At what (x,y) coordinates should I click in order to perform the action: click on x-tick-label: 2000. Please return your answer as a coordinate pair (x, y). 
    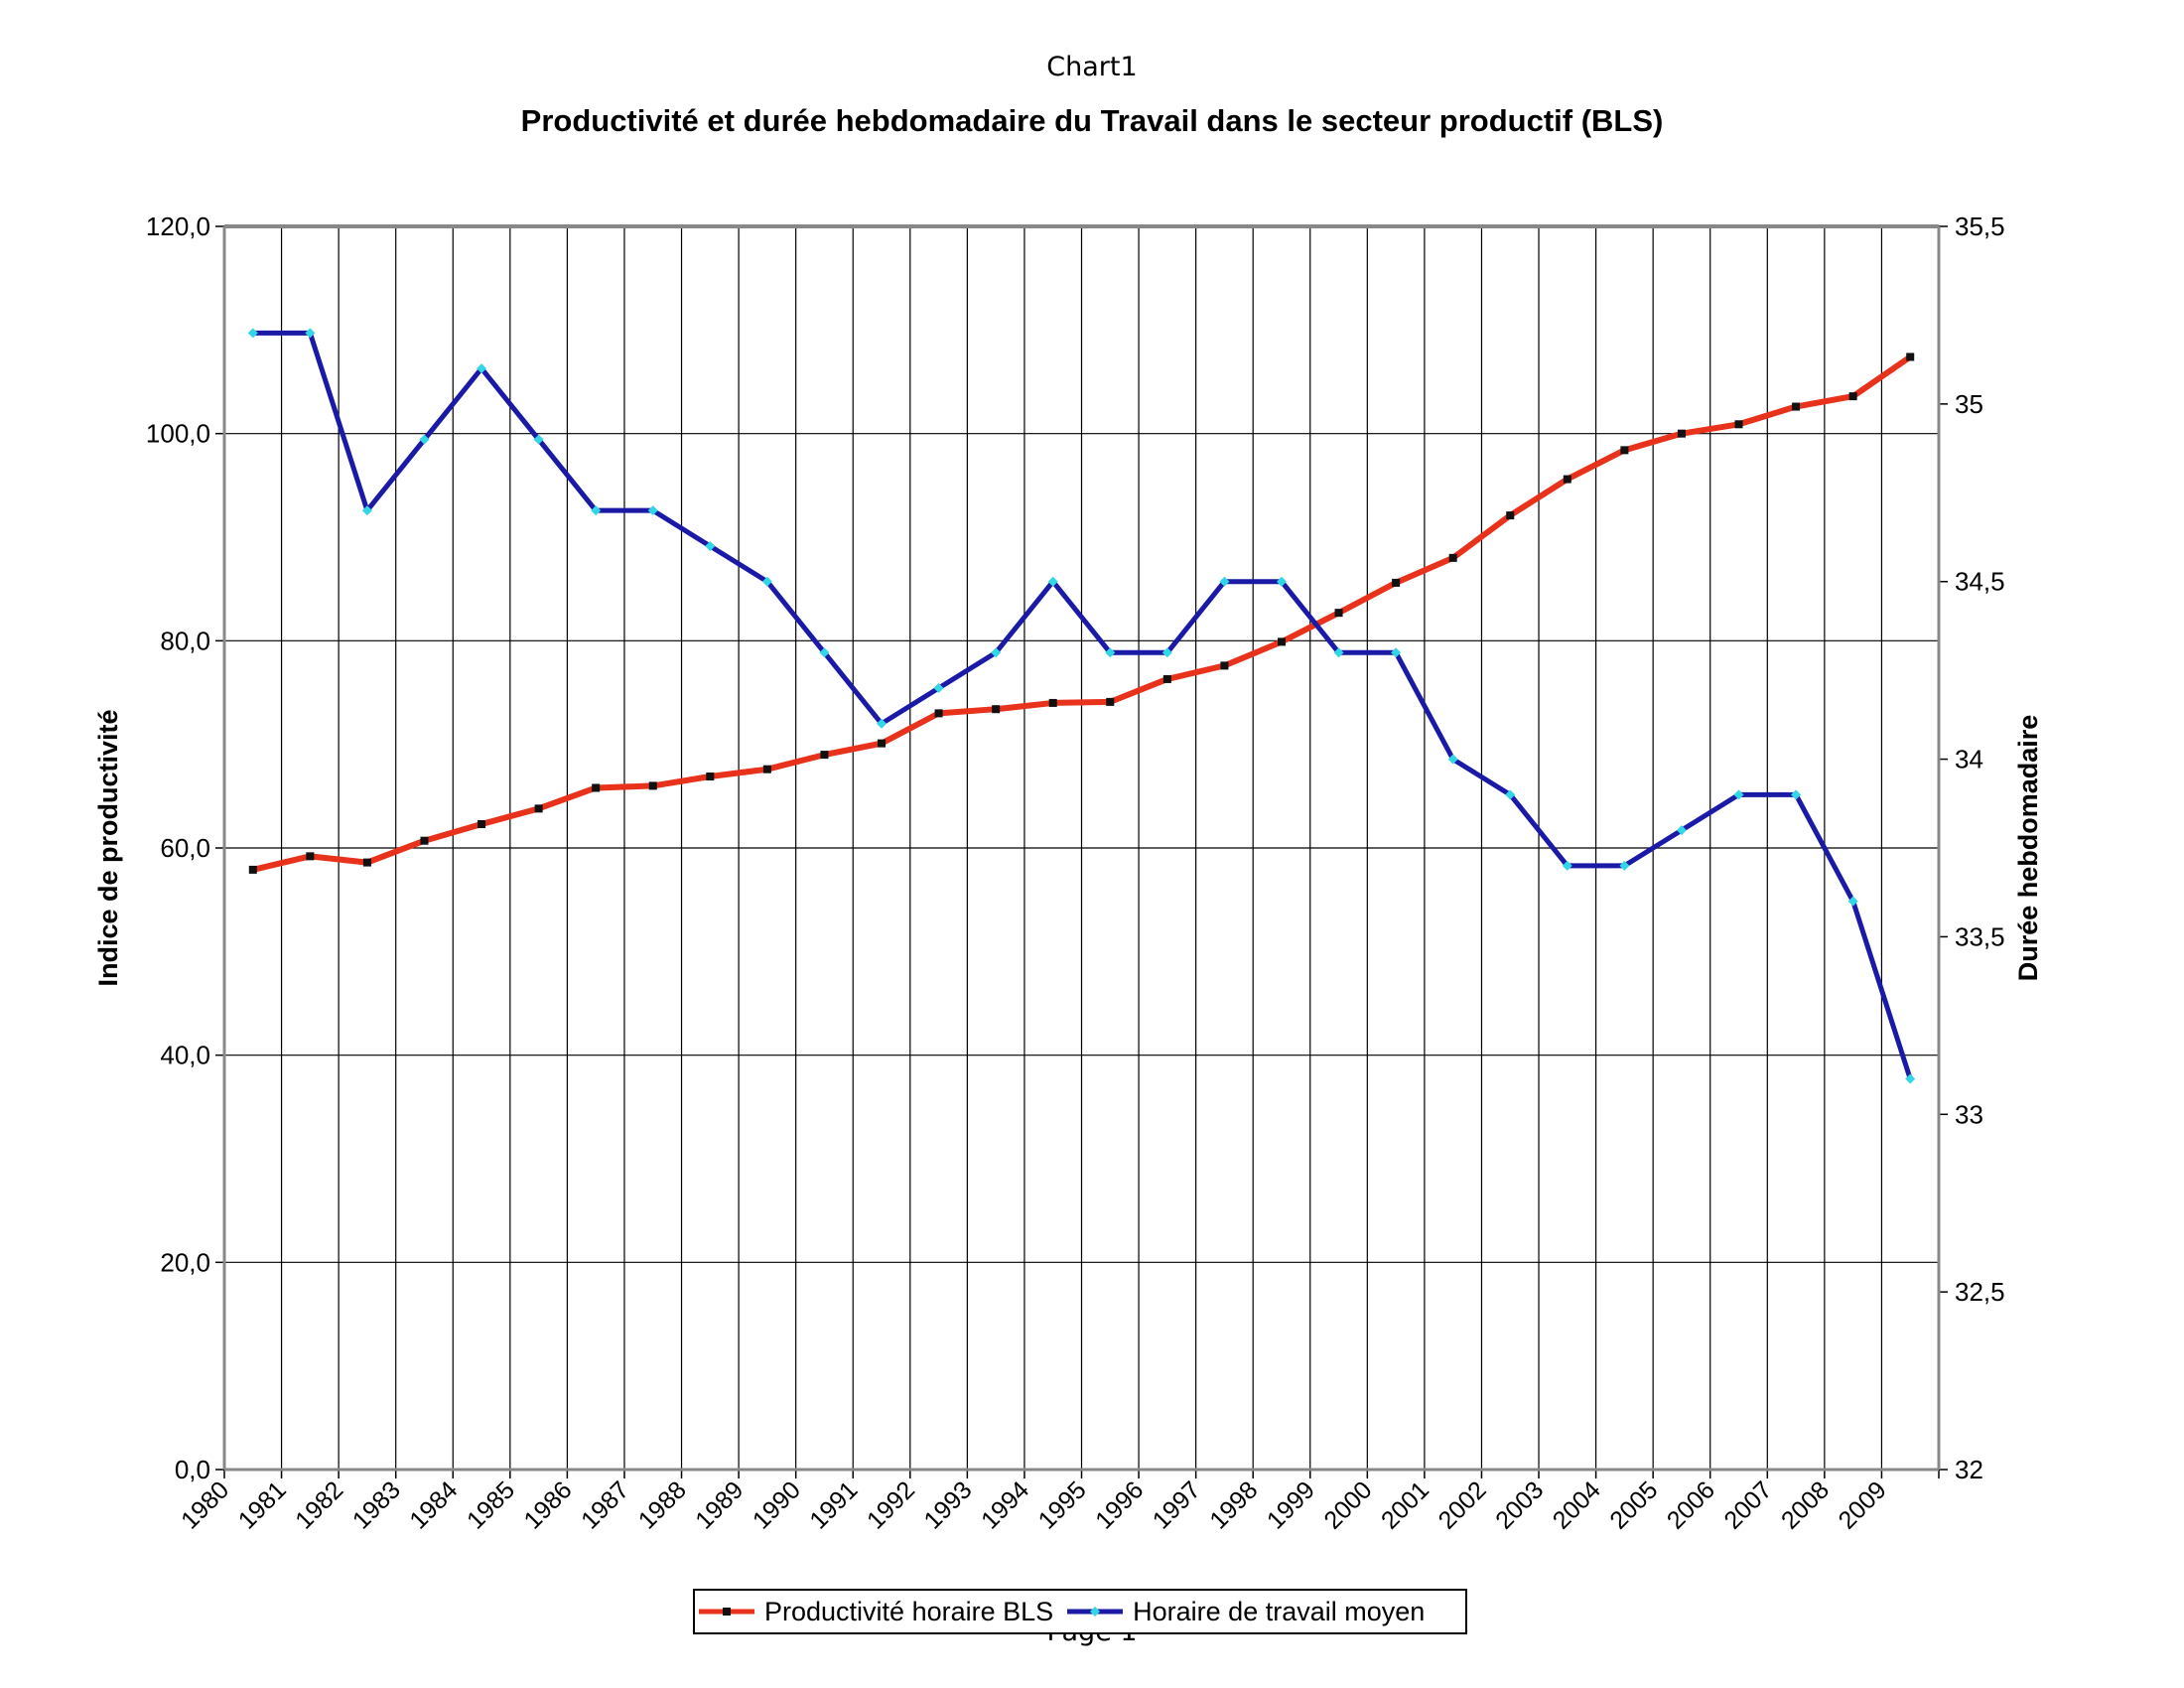
    Looking at the image, I should click on (1347, 1505).